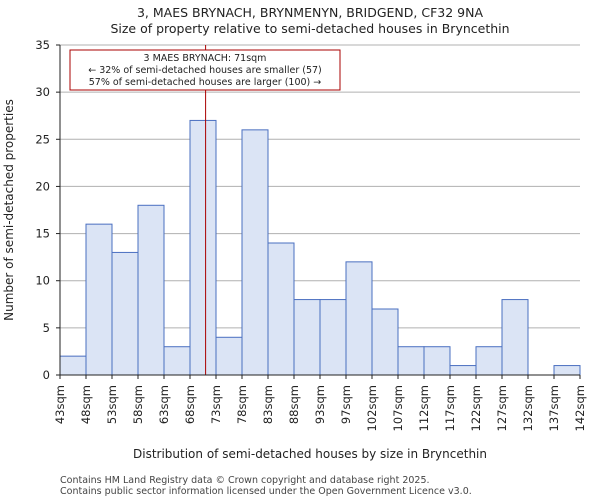  What do you see at coordinates (42, 92) in the screenshot?
I see `y-tick-label-30: 30` at bounding box center [42, 92].